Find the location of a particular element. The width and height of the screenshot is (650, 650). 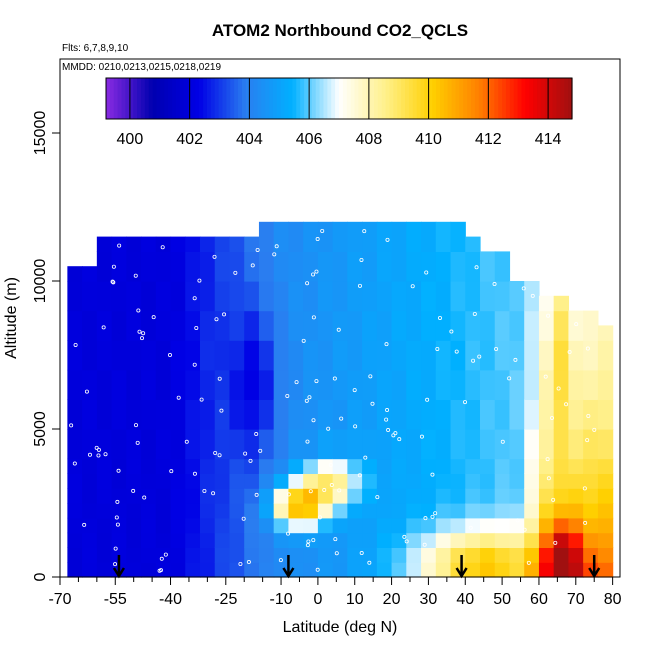

dates-note: MMDD: 0210,0213,0215,0218,0219 is located at coordinates (141, 67).